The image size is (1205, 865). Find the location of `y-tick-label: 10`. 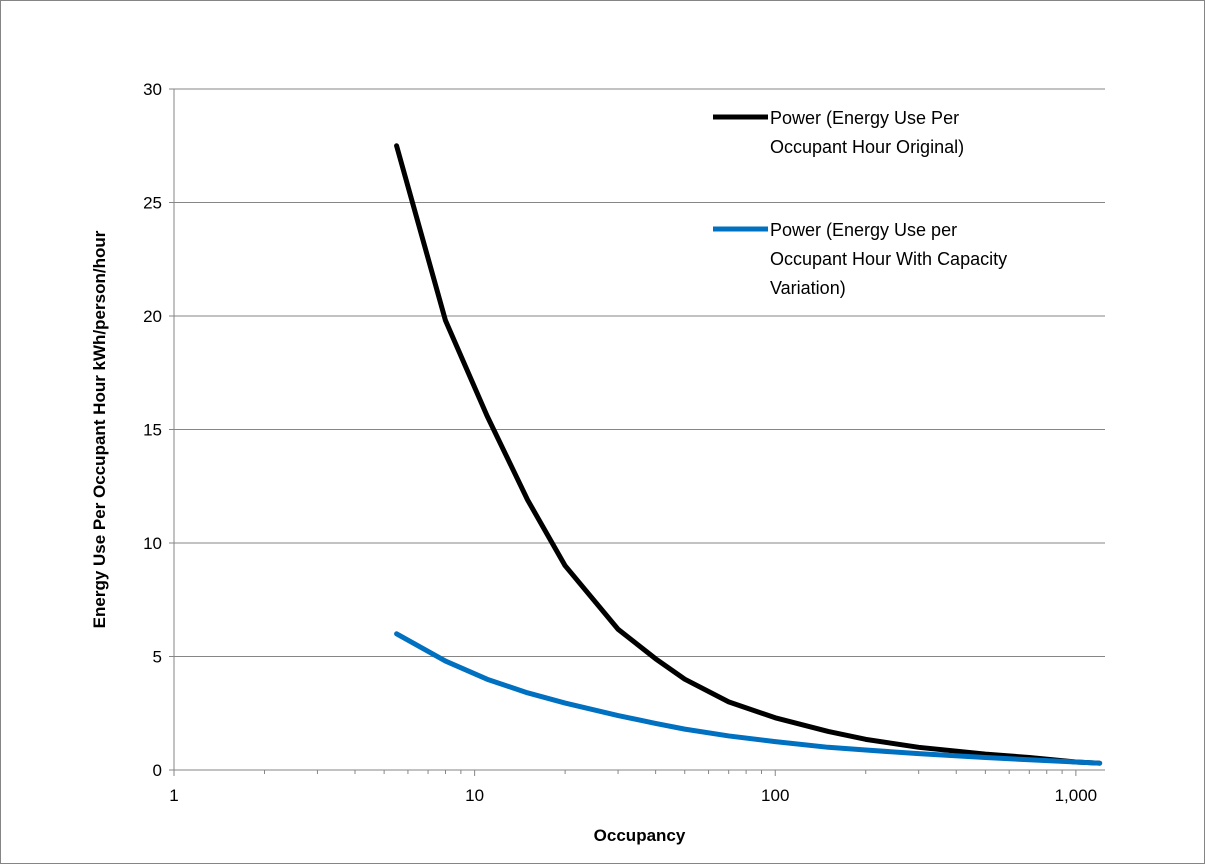

y-tick-label: 10 is located at coordinates (152, 543).